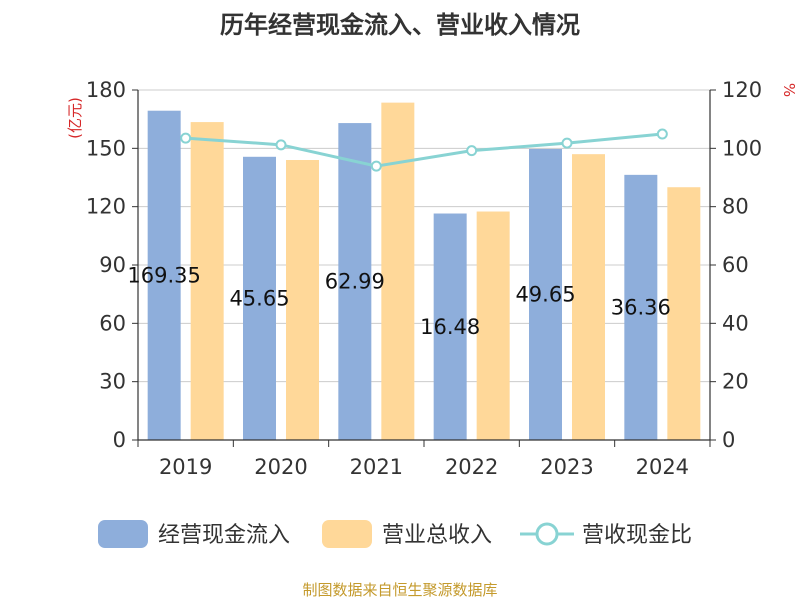  I want to click on right-axis: 0 20 40 60 80 100 120, so click(735, 265).